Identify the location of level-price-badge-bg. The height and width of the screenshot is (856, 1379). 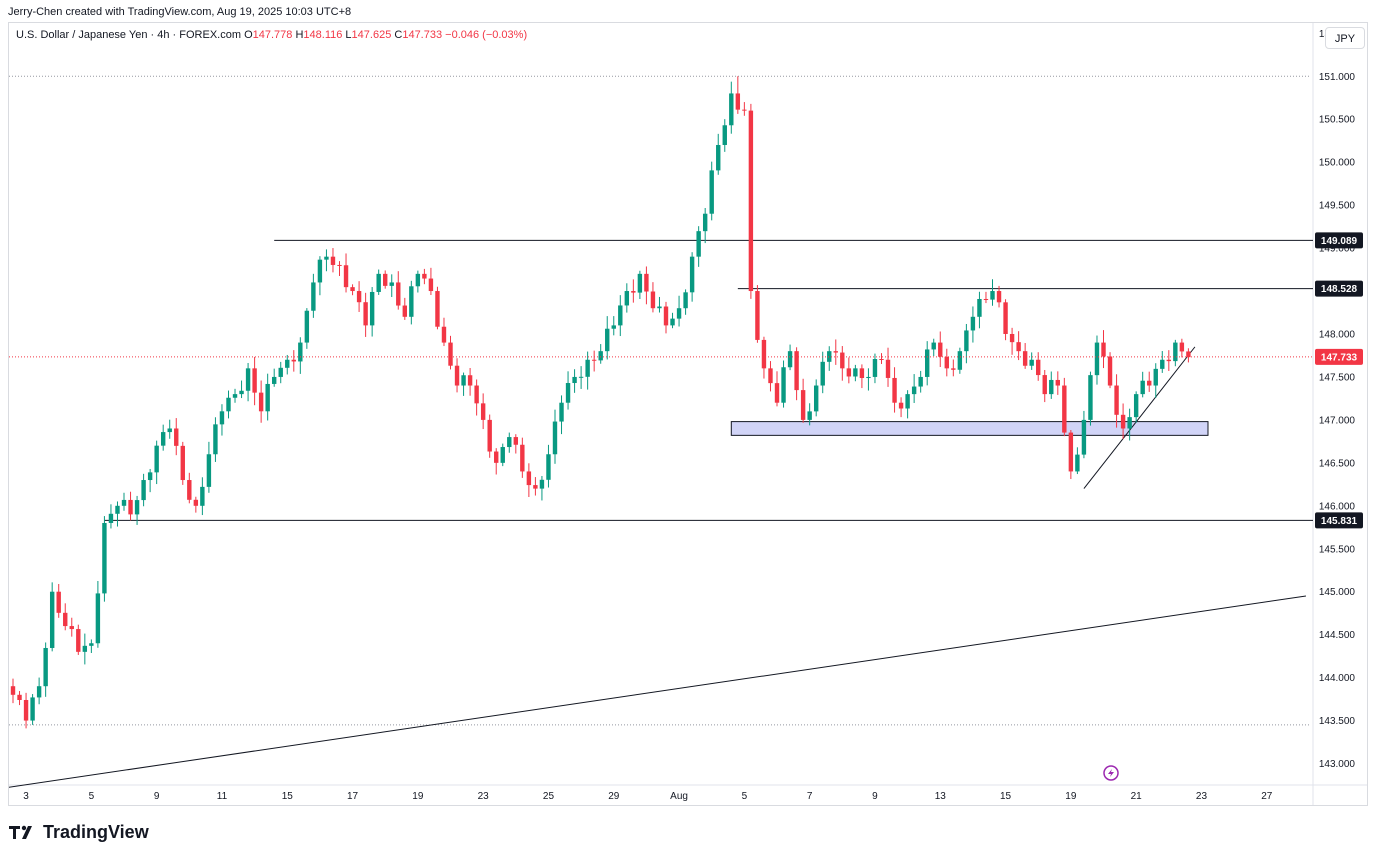
(1339, 520).